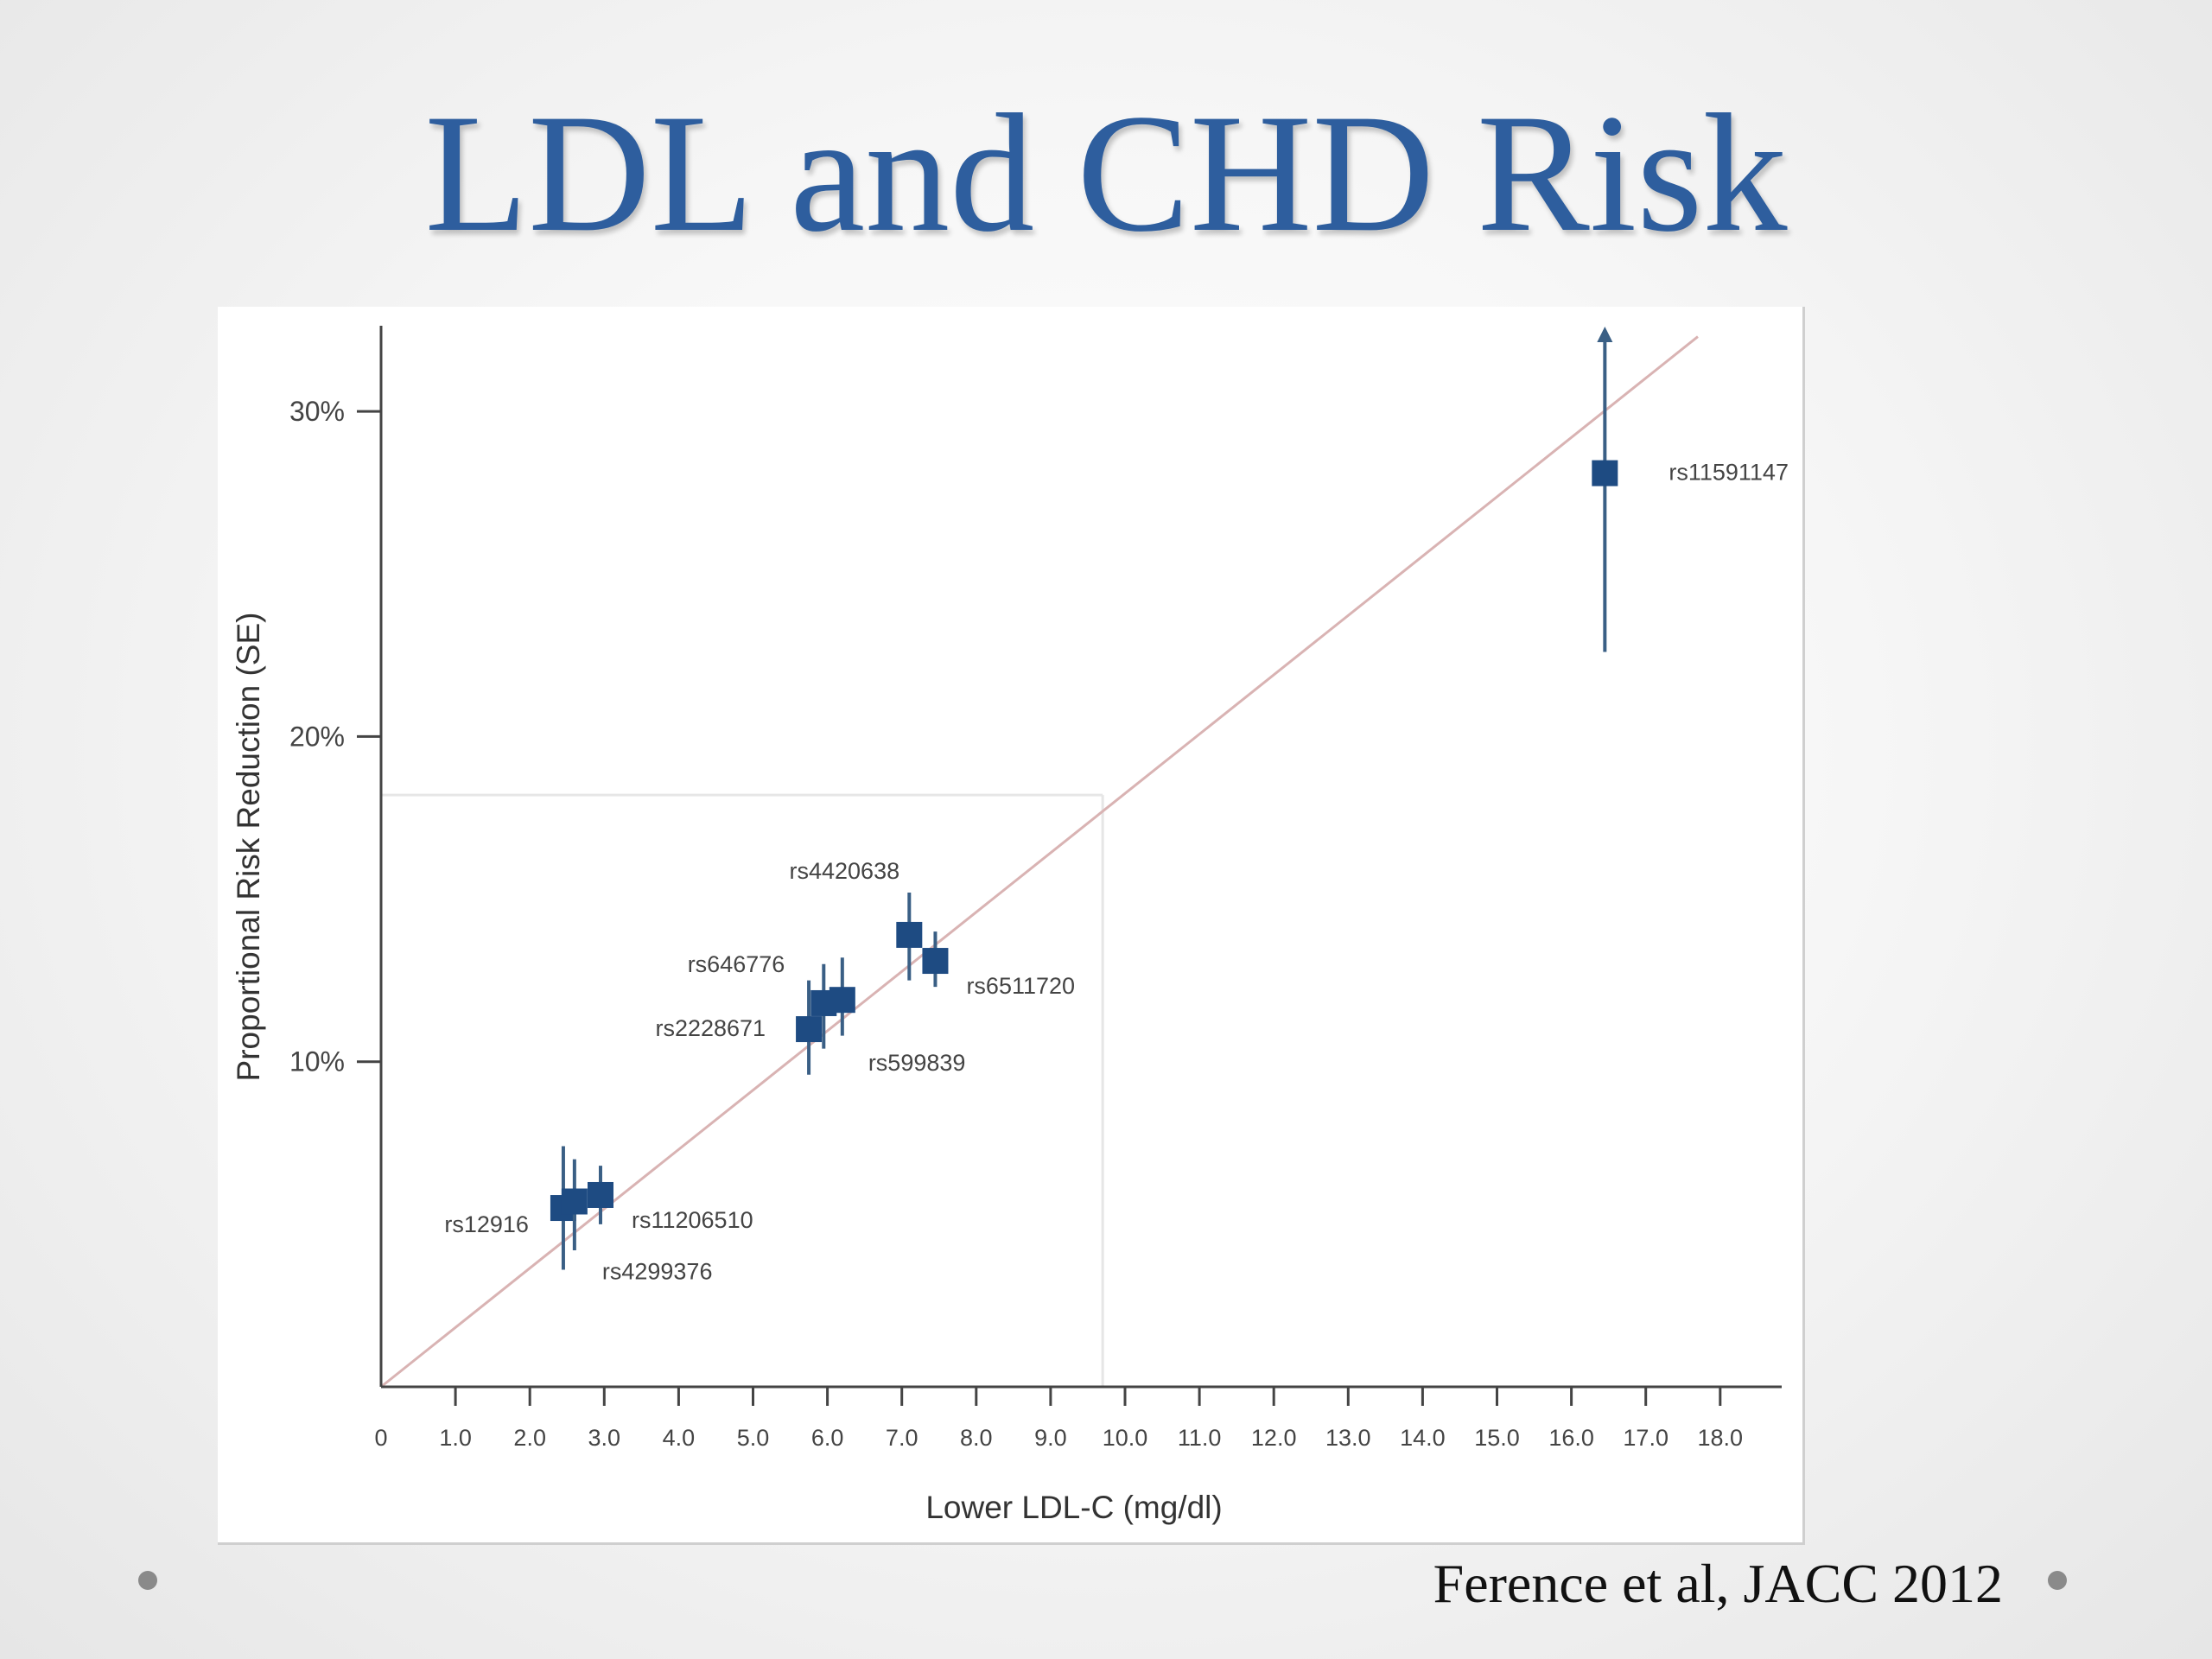 This screenshot has height=1659, width=2212. I want to click on x-tick-label: 8.0, so click(976, 1438).